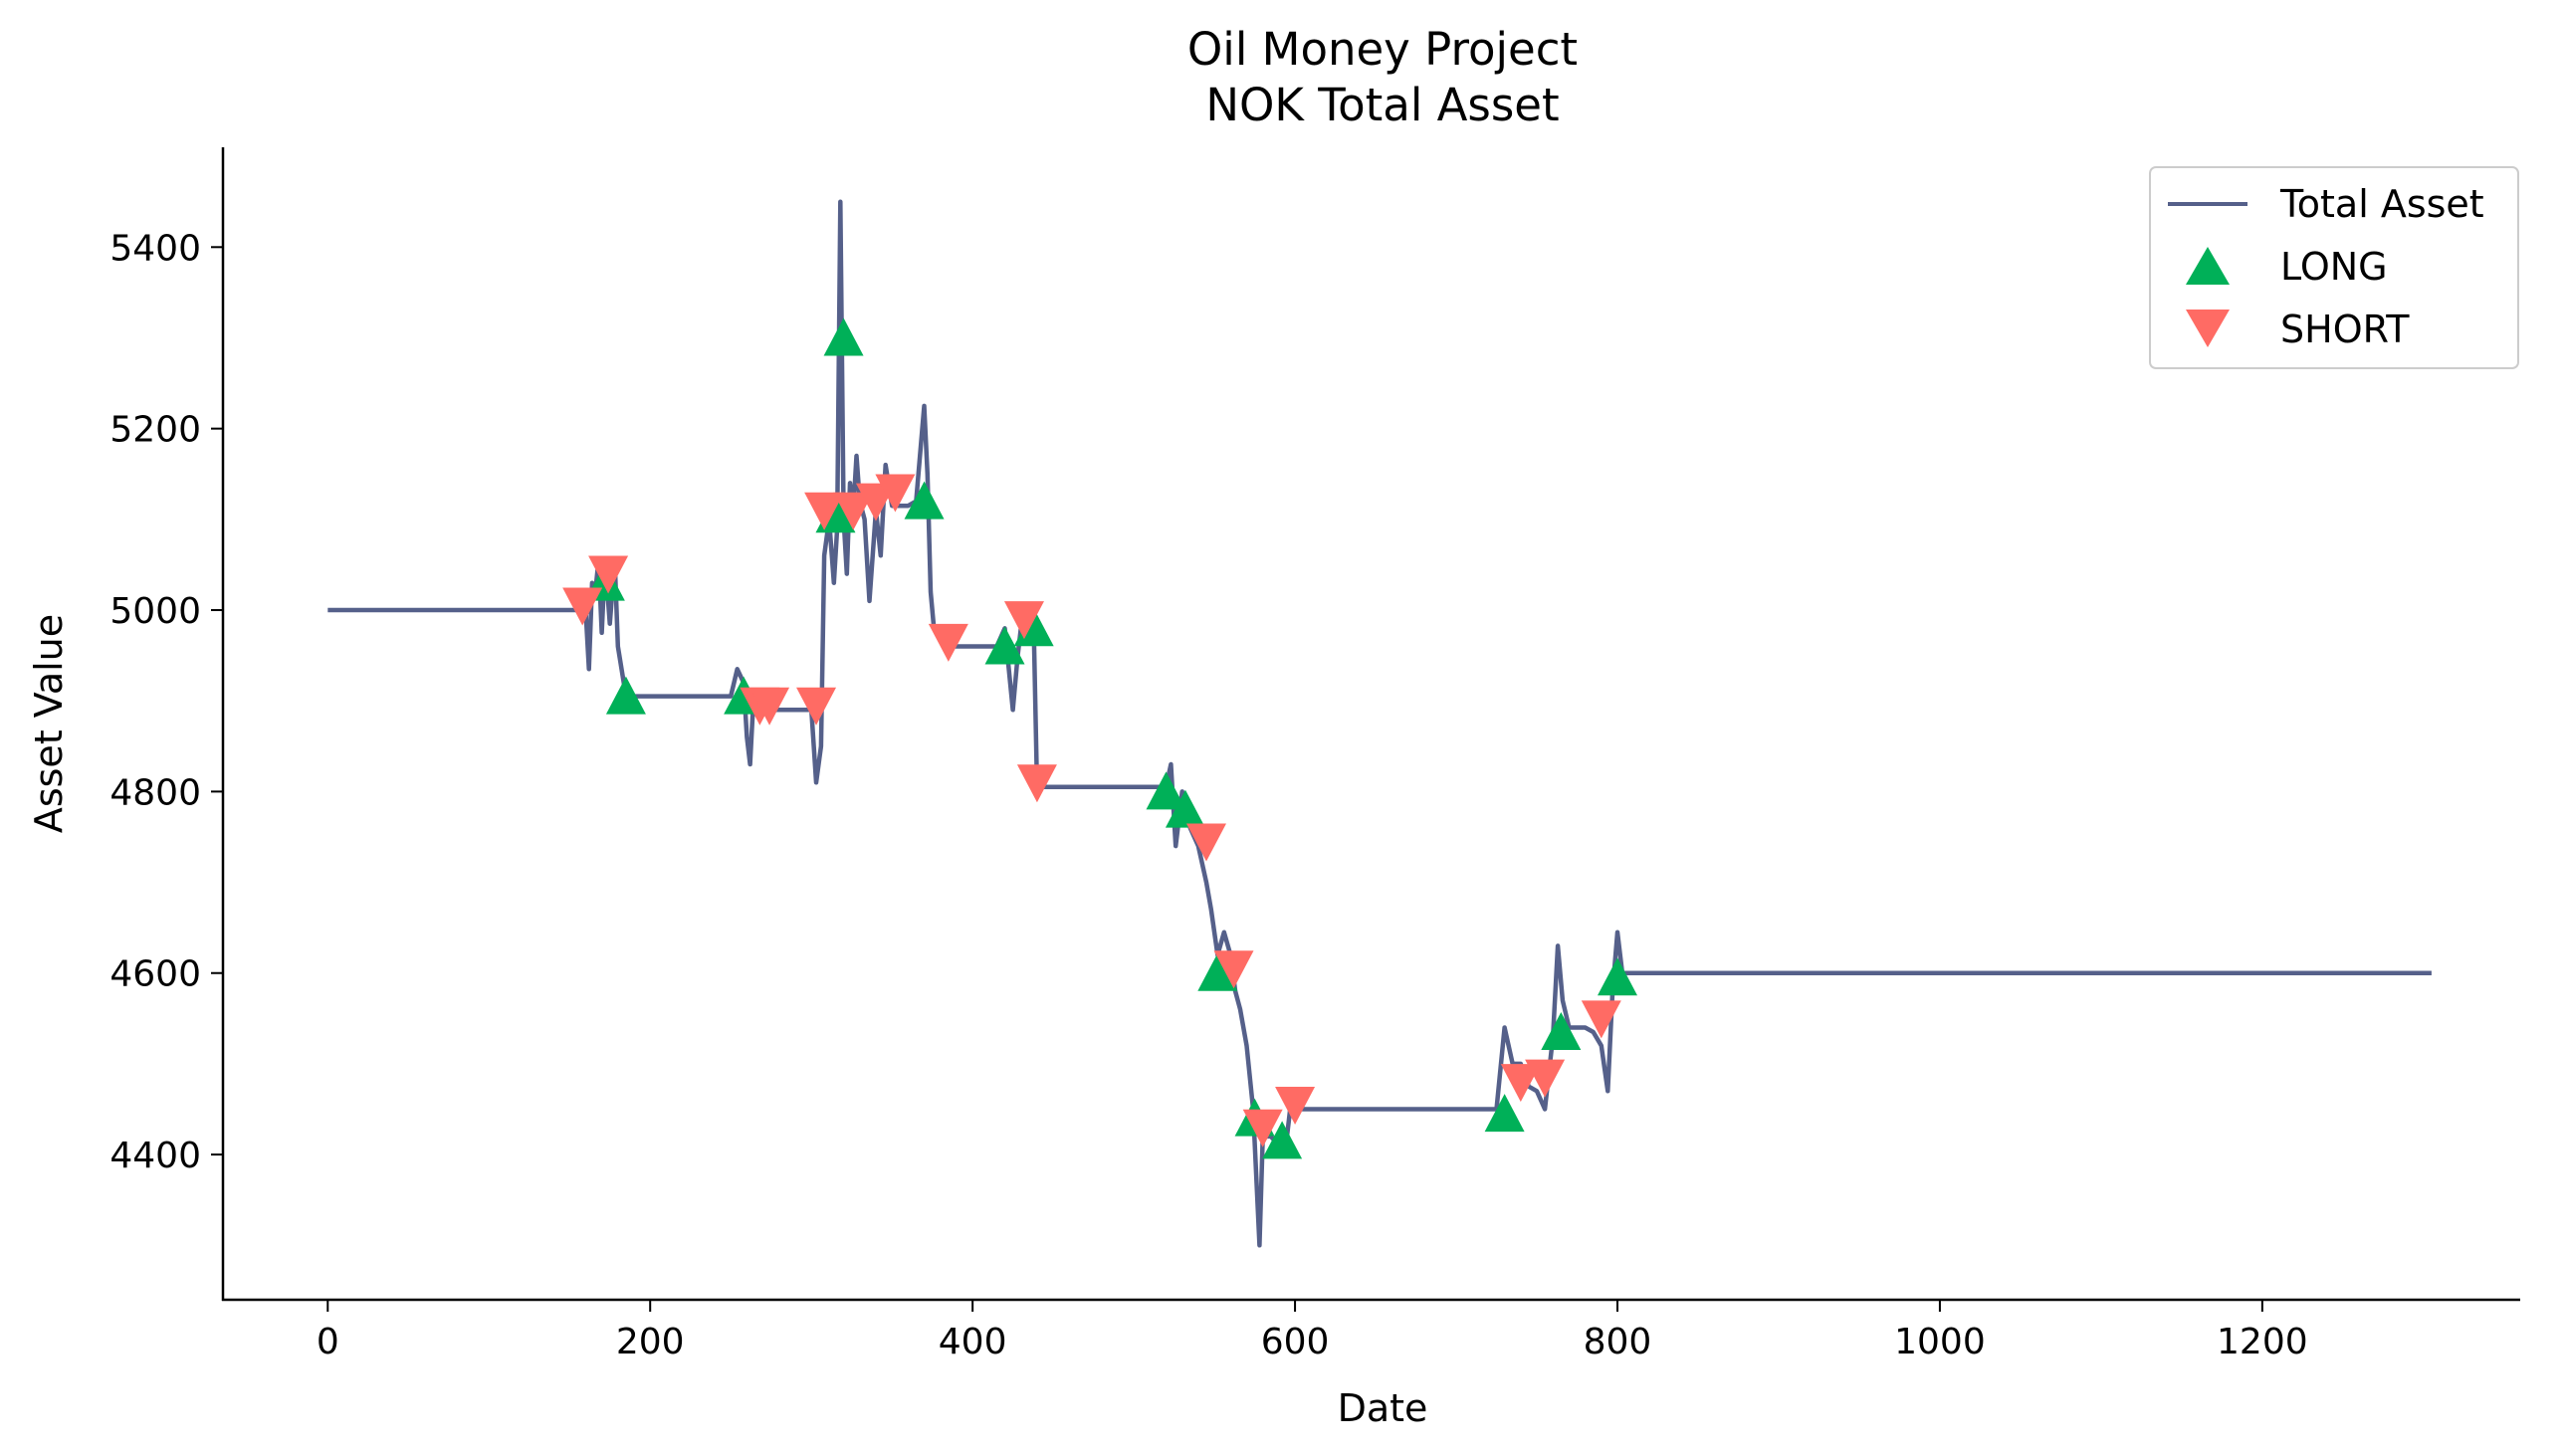 The image size is (2566, 1456). What do you see at coordinates (2263, 1342) in the screenshot?
I see `x-tick-label: 1200` at bounding box center [2263, 1342].